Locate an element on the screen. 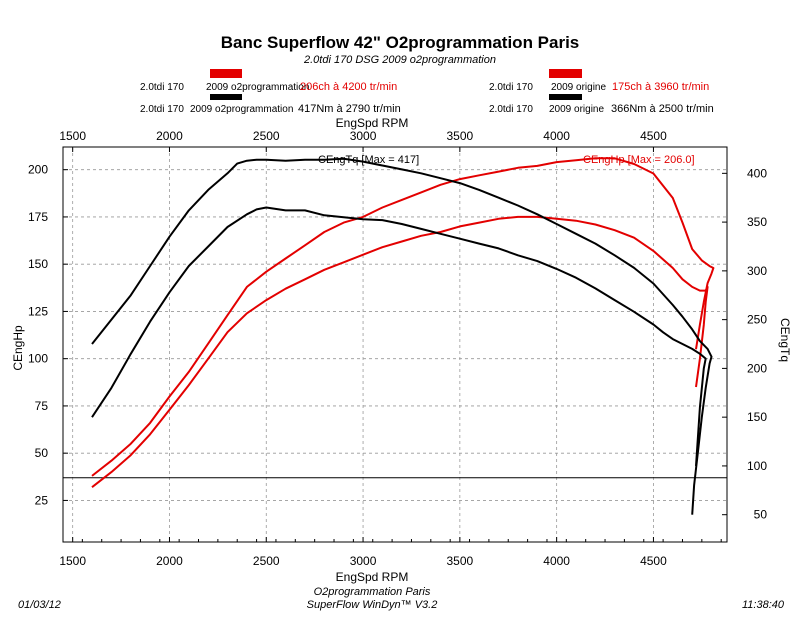  chart-title: Banc Superflow 42" O2programmation Paris is located at coordinates (400, 42).